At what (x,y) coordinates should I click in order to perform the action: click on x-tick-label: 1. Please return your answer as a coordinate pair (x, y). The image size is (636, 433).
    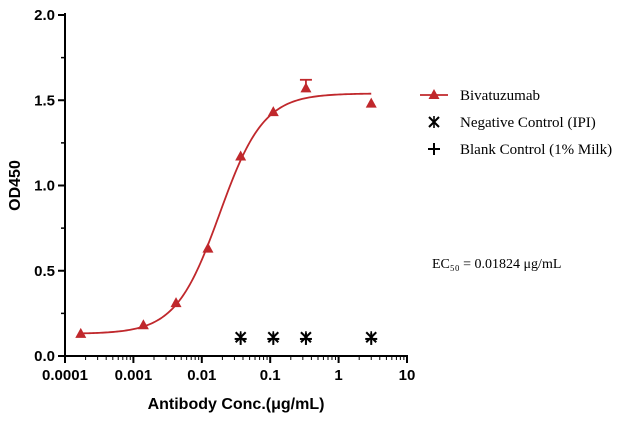
    Looking at the image, I should click on (338, 375).